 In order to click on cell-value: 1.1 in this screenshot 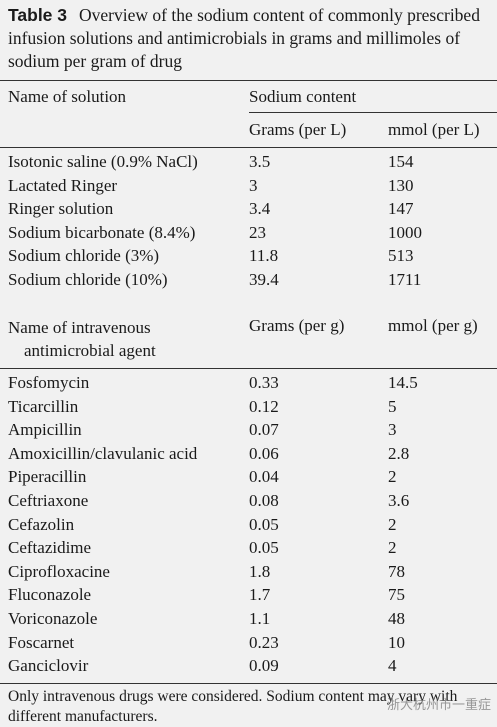, I will do `click(260, 618)`.